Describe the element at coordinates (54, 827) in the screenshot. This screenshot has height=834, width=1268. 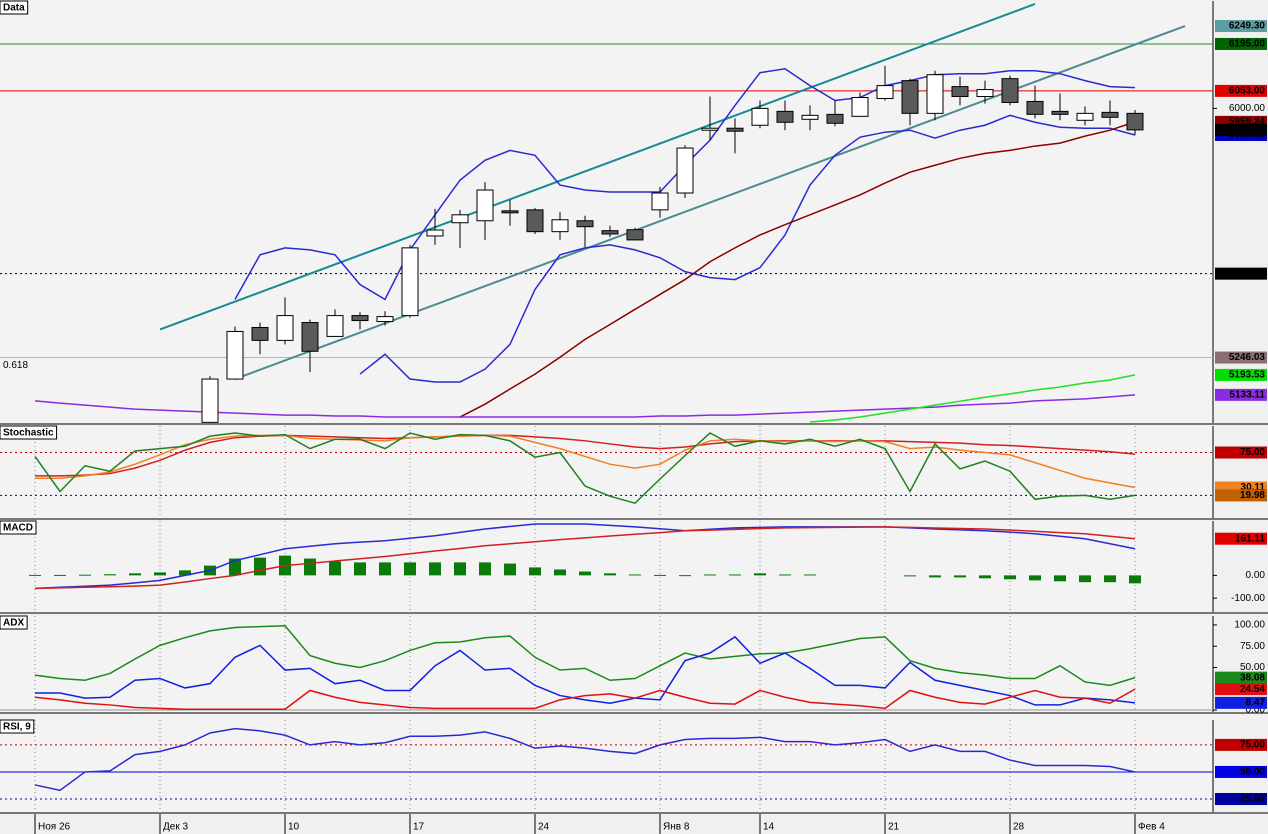
I see `x-tick-label: Ноя 26` at that location.